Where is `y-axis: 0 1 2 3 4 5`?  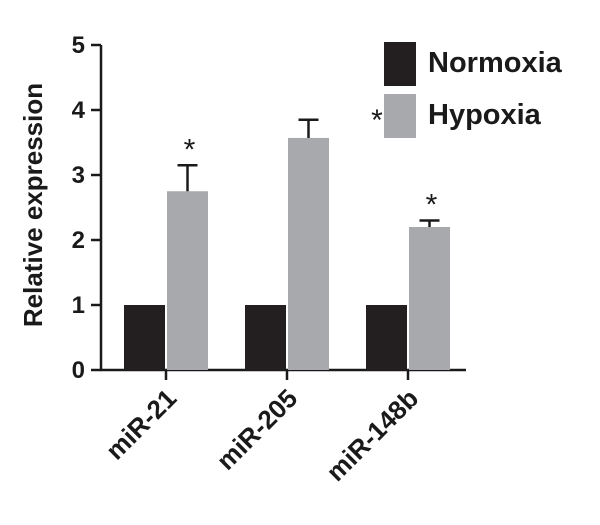
y-axis: 0 1 2 3 4 5 is located at coordinates (87, 208).